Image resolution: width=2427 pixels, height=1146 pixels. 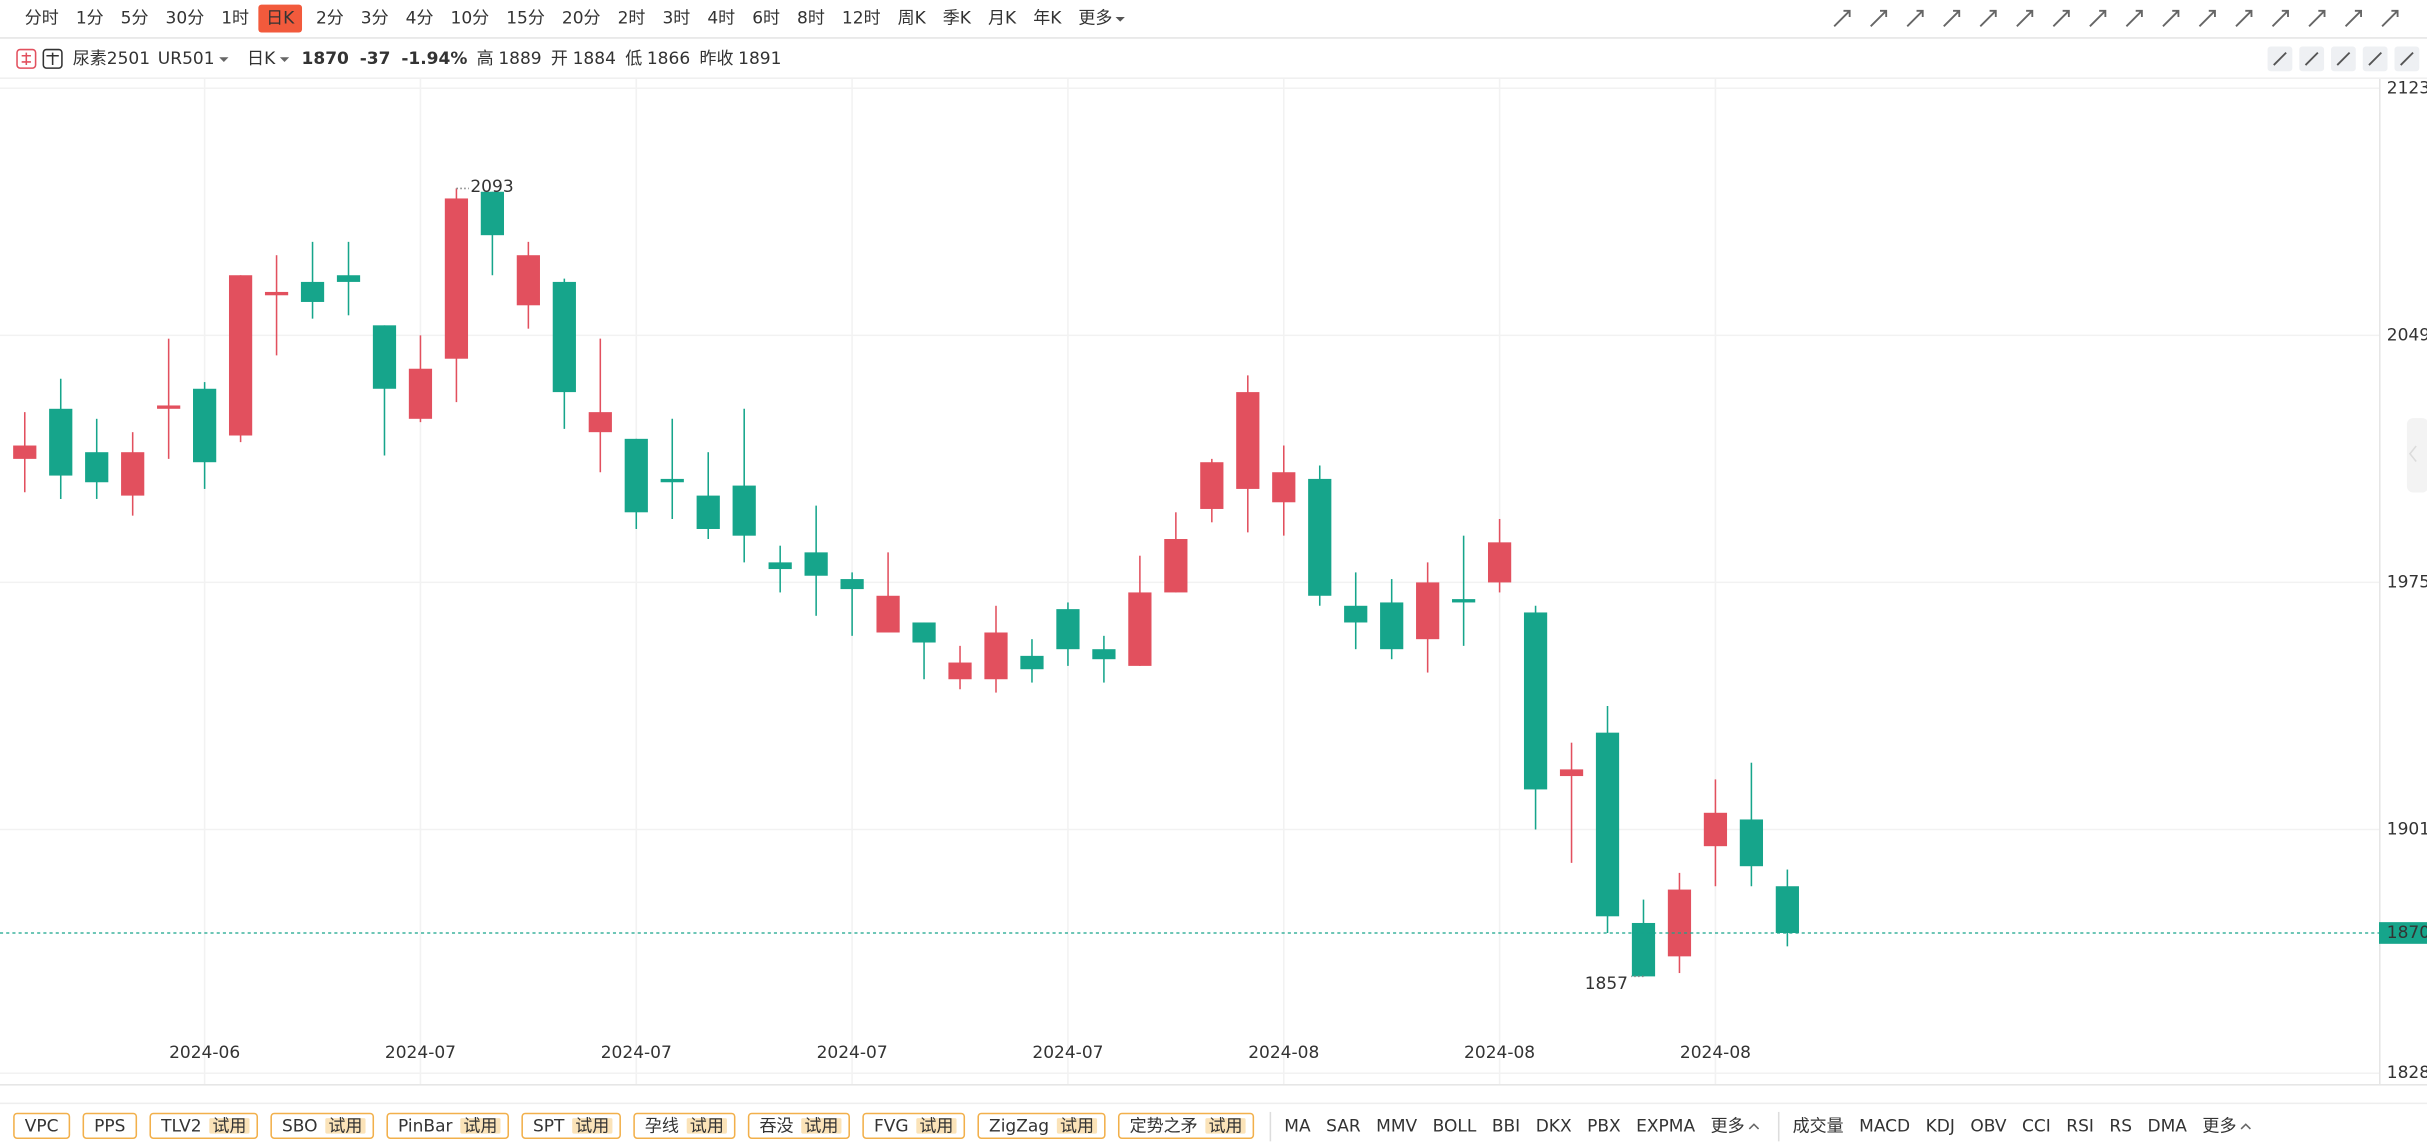 I want to click on sub-indicator: RSI, so click(x=2080, y=1127).